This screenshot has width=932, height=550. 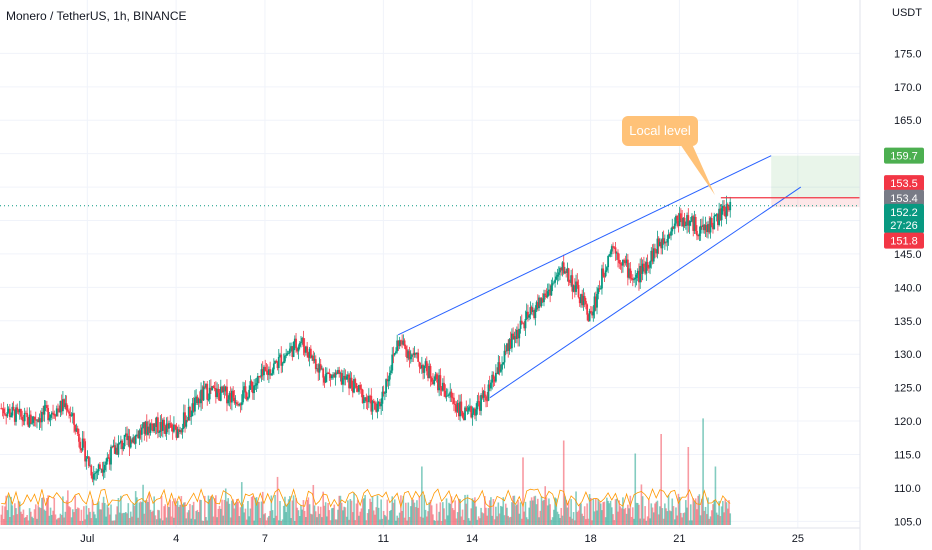 I want to click on y-tick-label: 145.0, so click(x=908, y=255).